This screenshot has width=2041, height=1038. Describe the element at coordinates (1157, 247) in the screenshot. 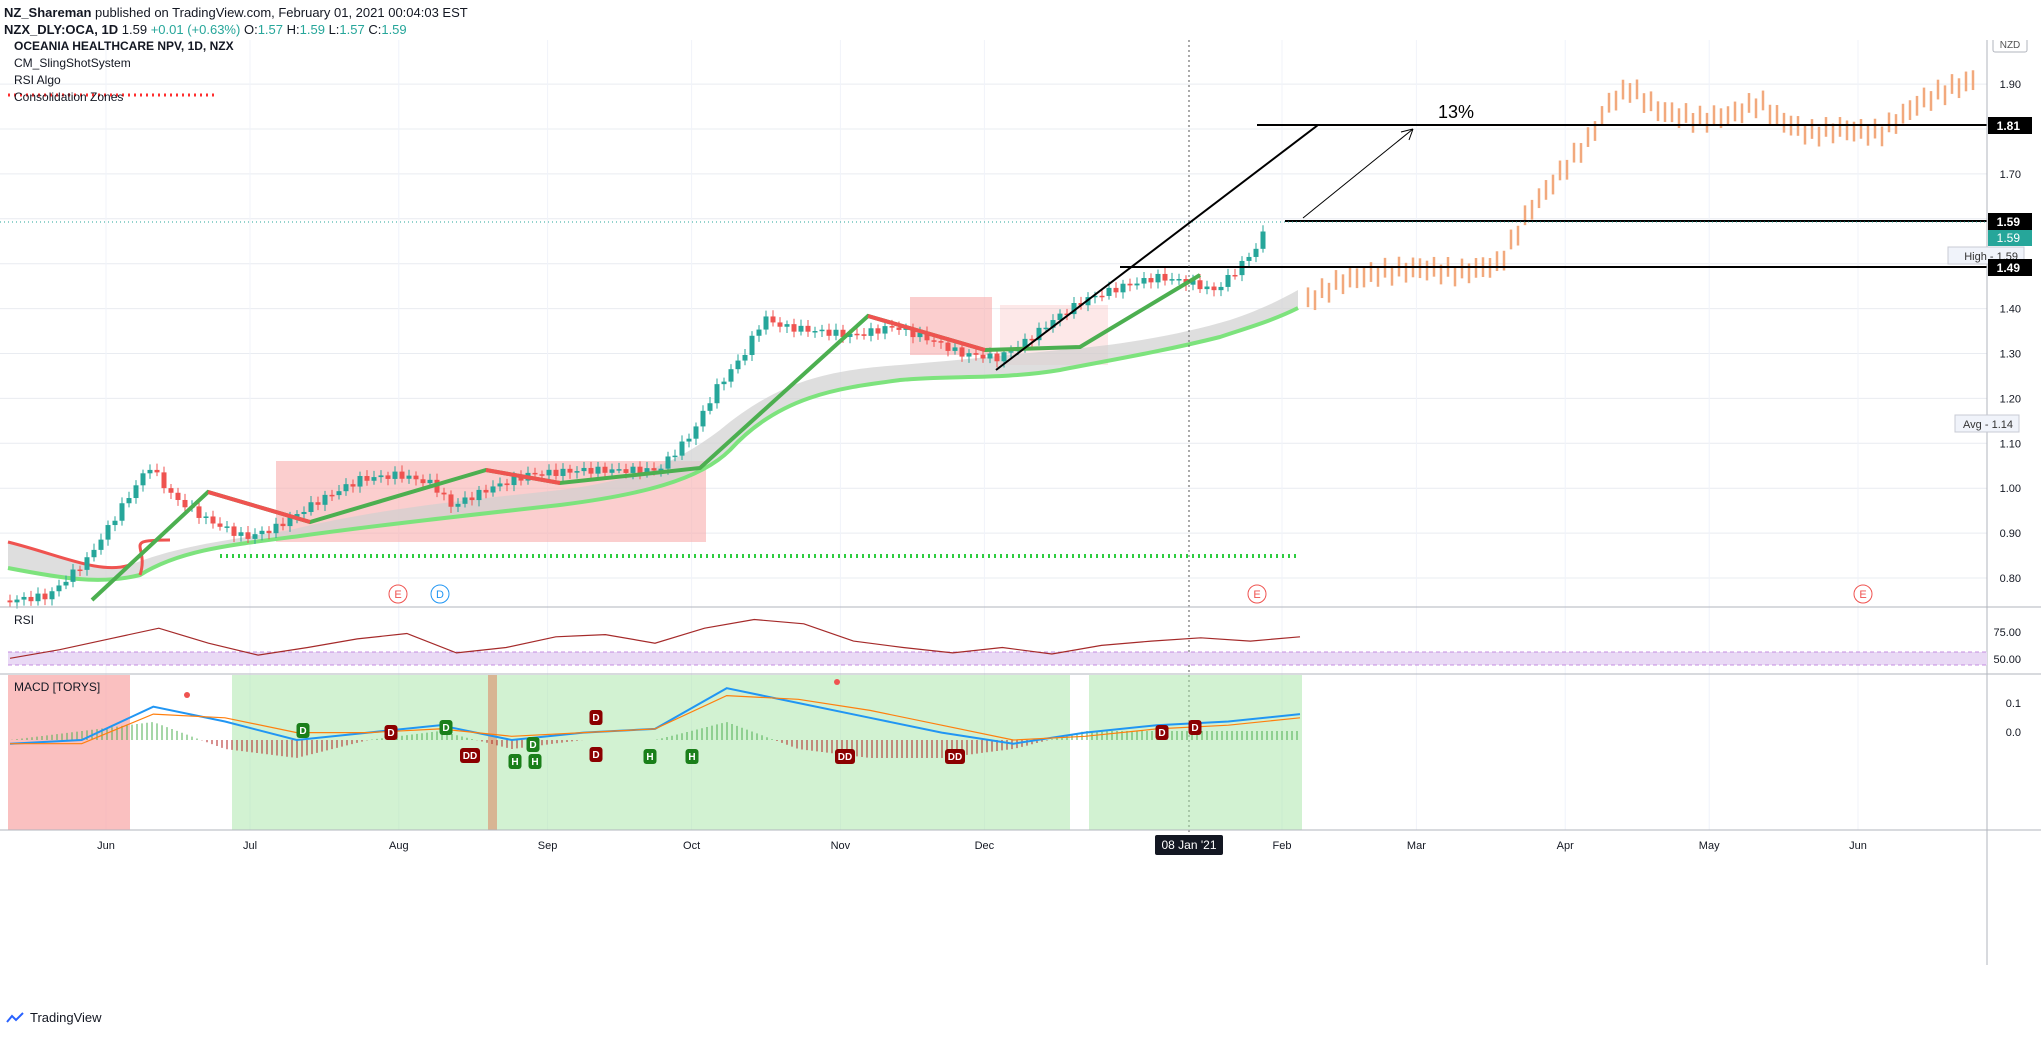

I see `trend-line` at that location.